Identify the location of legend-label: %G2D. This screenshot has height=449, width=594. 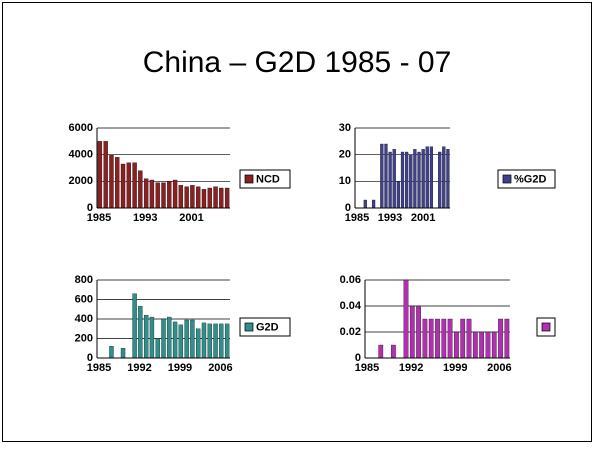
(530, 179).